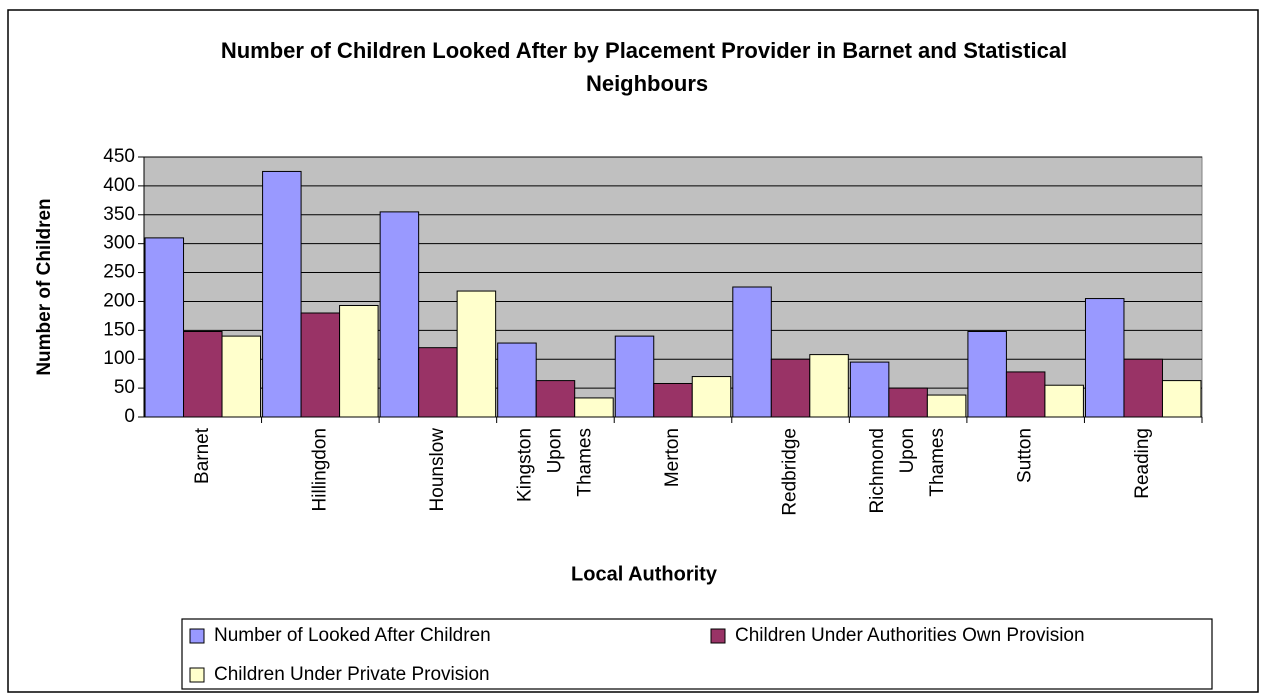 The height and width of the screenshot is (693, 1268). Describe the element at coordinates (119, 329) in the screenshot. I see `y-tick-label: 150` at that location.